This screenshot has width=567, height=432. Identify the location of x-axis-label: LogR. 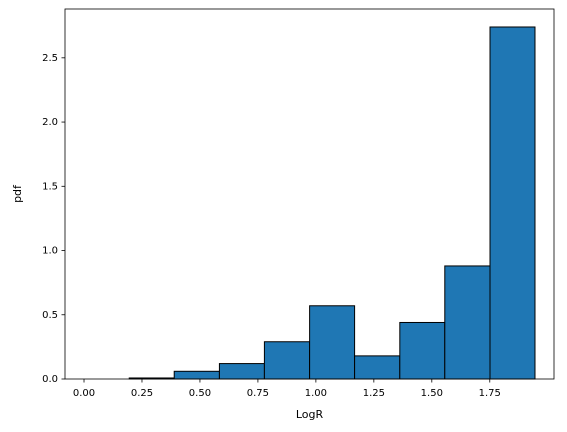
(310, 414).